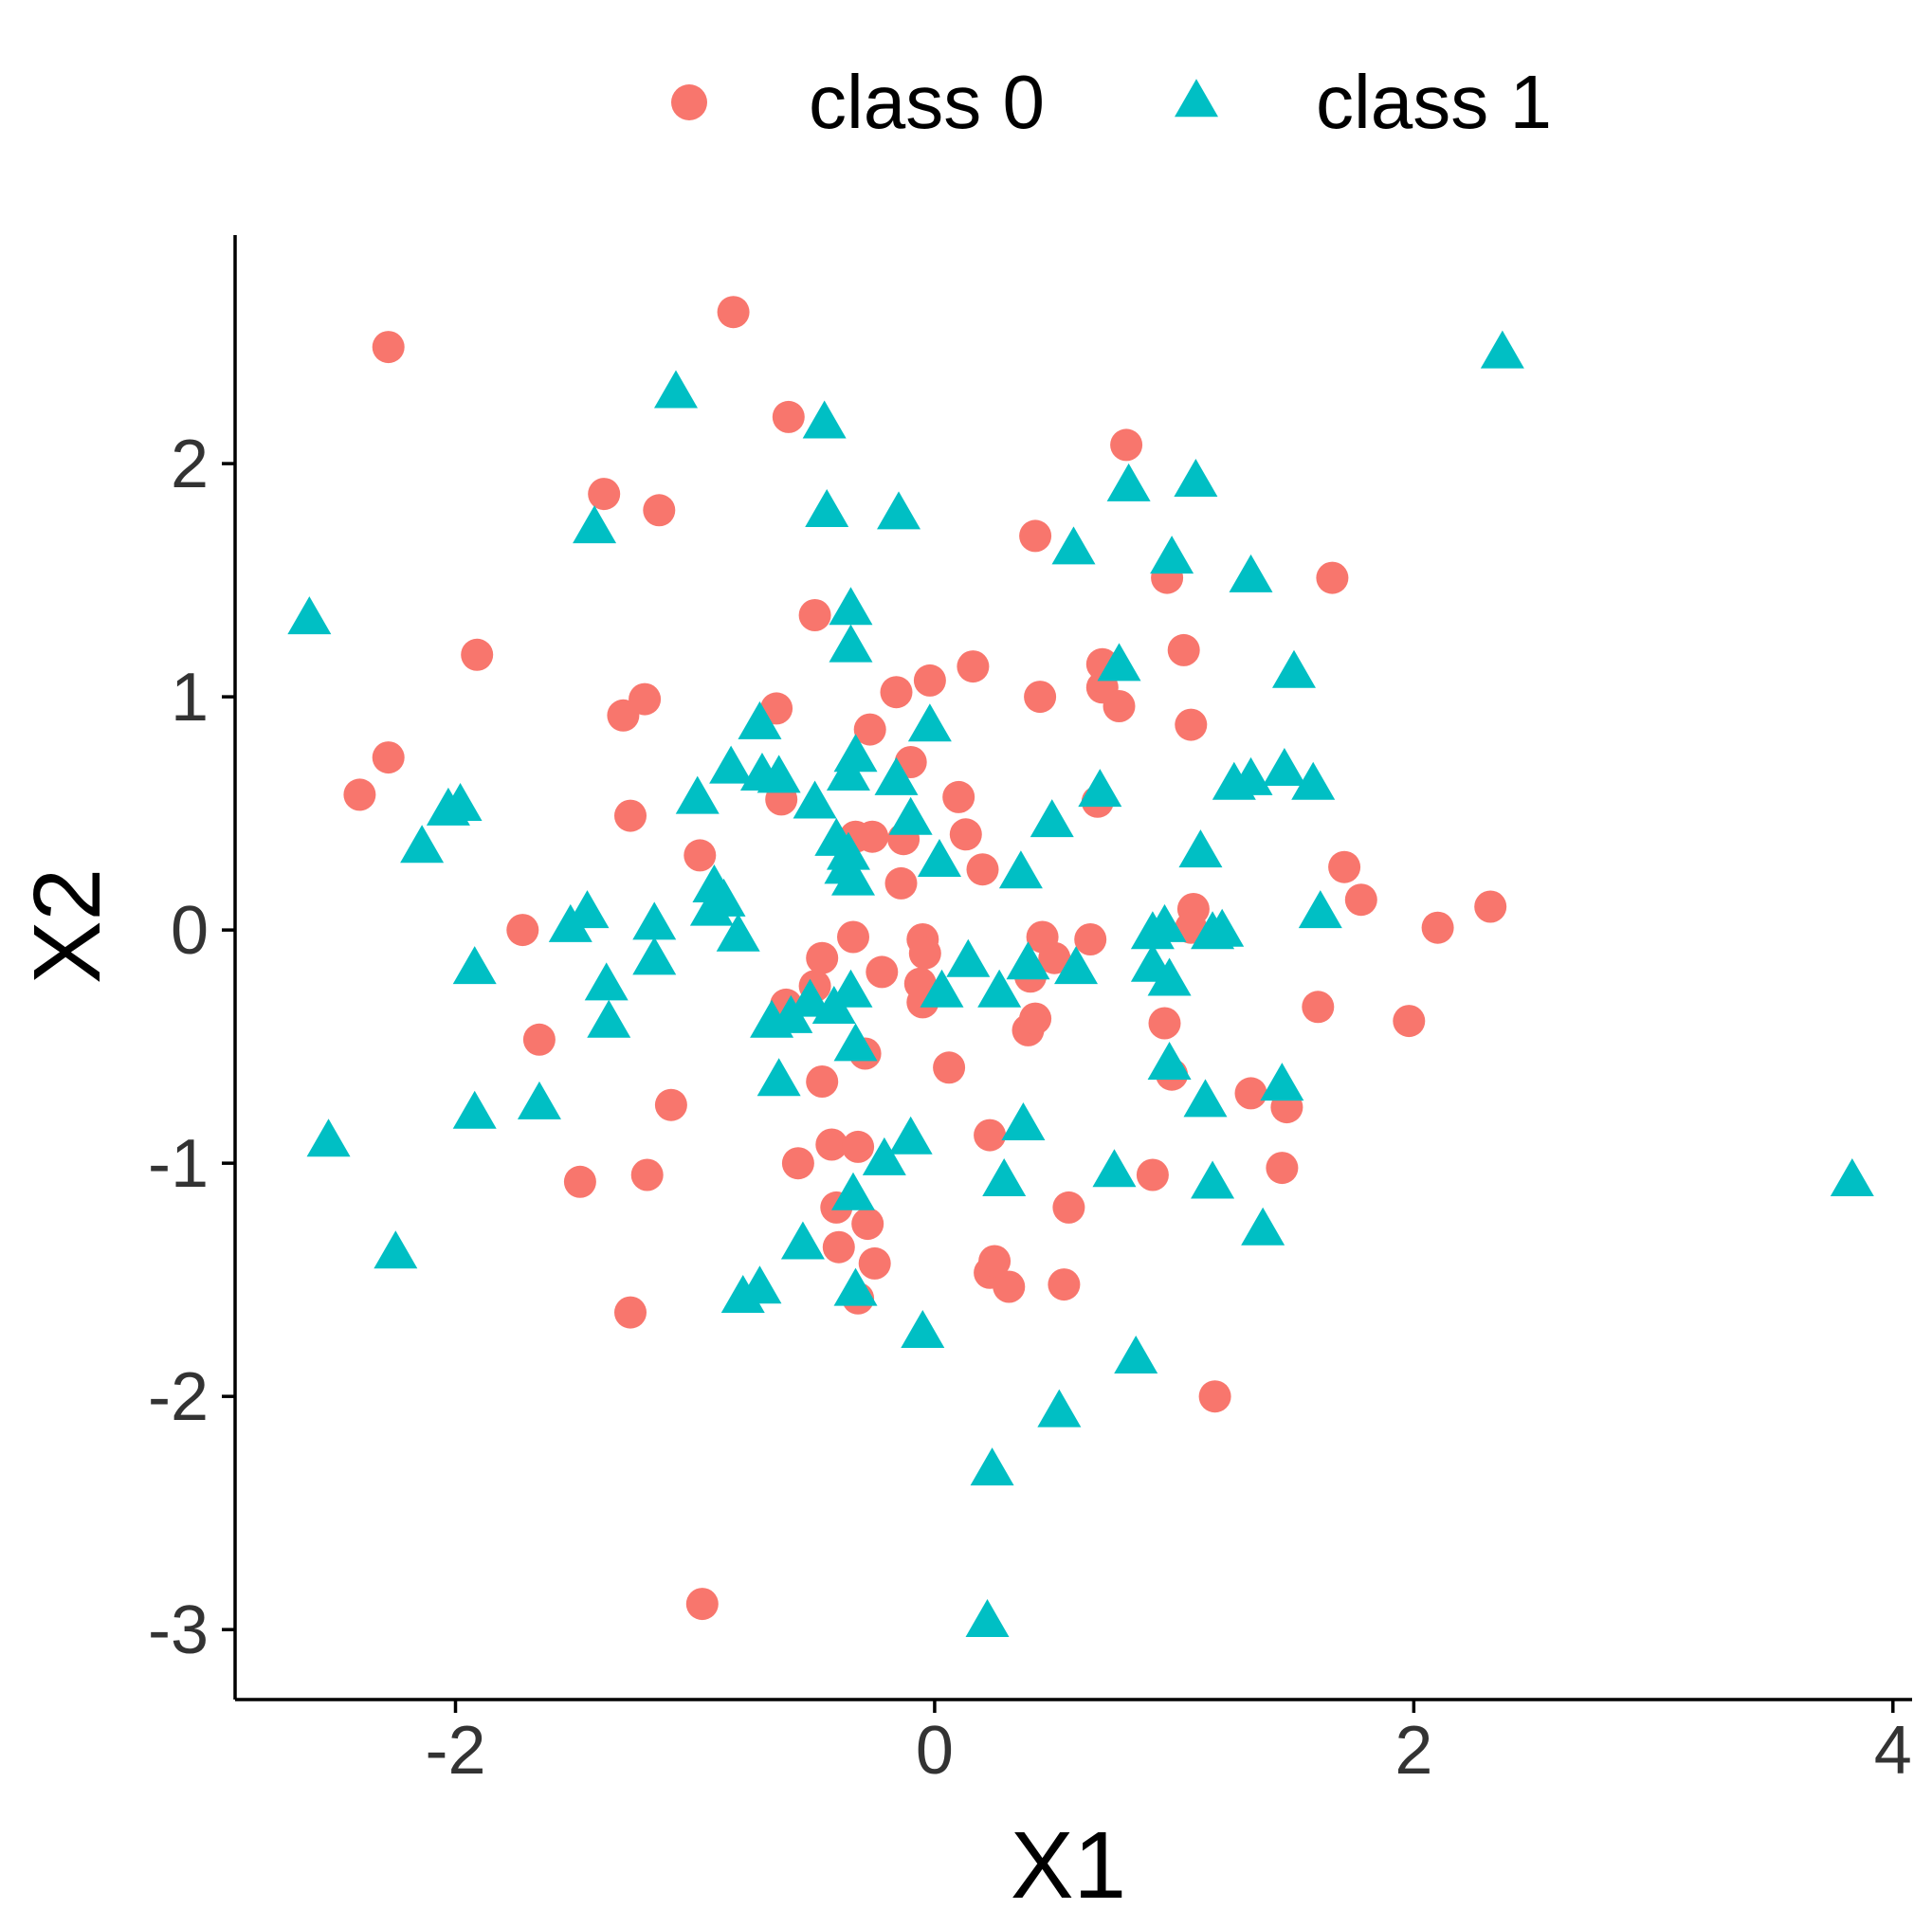 The height and width of the screenshot is (1928, 1932). What do you see at coordinates (1197, 98) in the screenshot?
I see `legend-key-triangle` at bounding box center [1197, 98].